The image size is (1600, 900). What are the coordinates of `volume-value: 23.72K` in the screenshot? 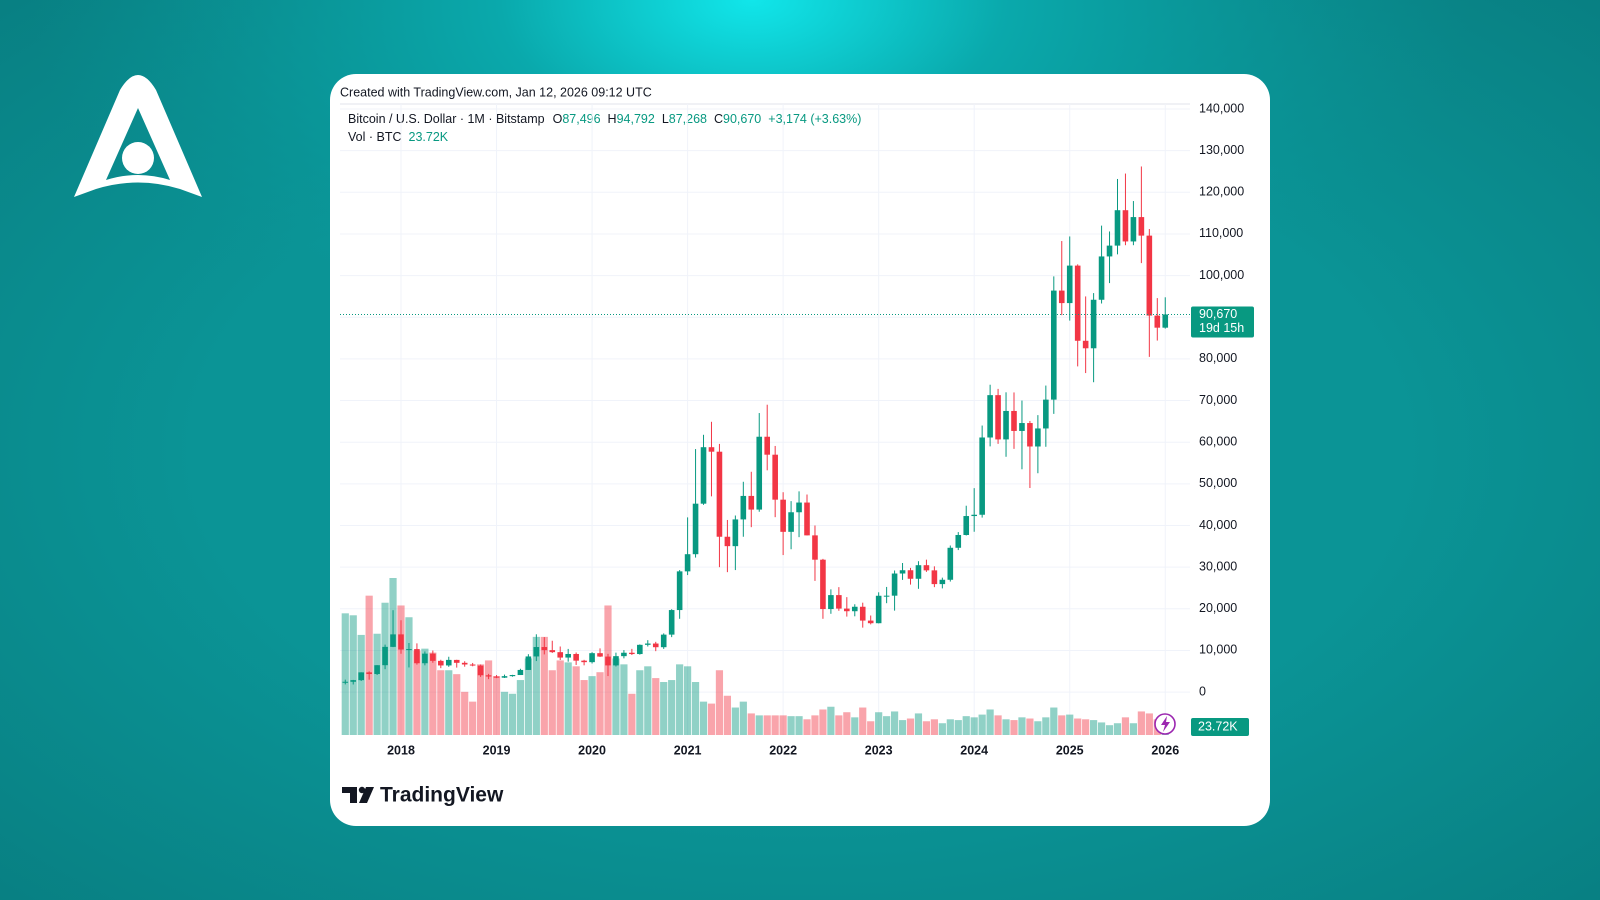 It's located at (429, 137).